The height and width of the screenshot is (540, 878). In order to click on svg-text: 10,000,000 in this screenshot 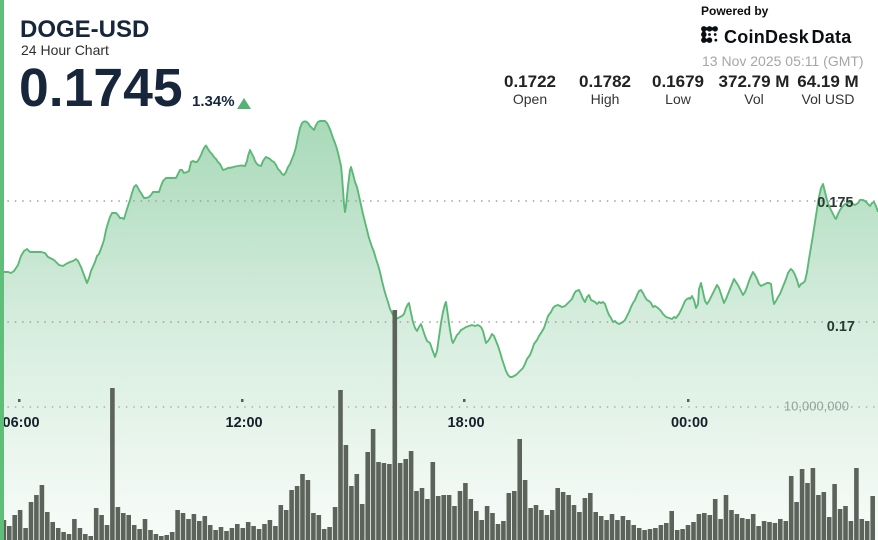, I will do `click(816, 406)`.